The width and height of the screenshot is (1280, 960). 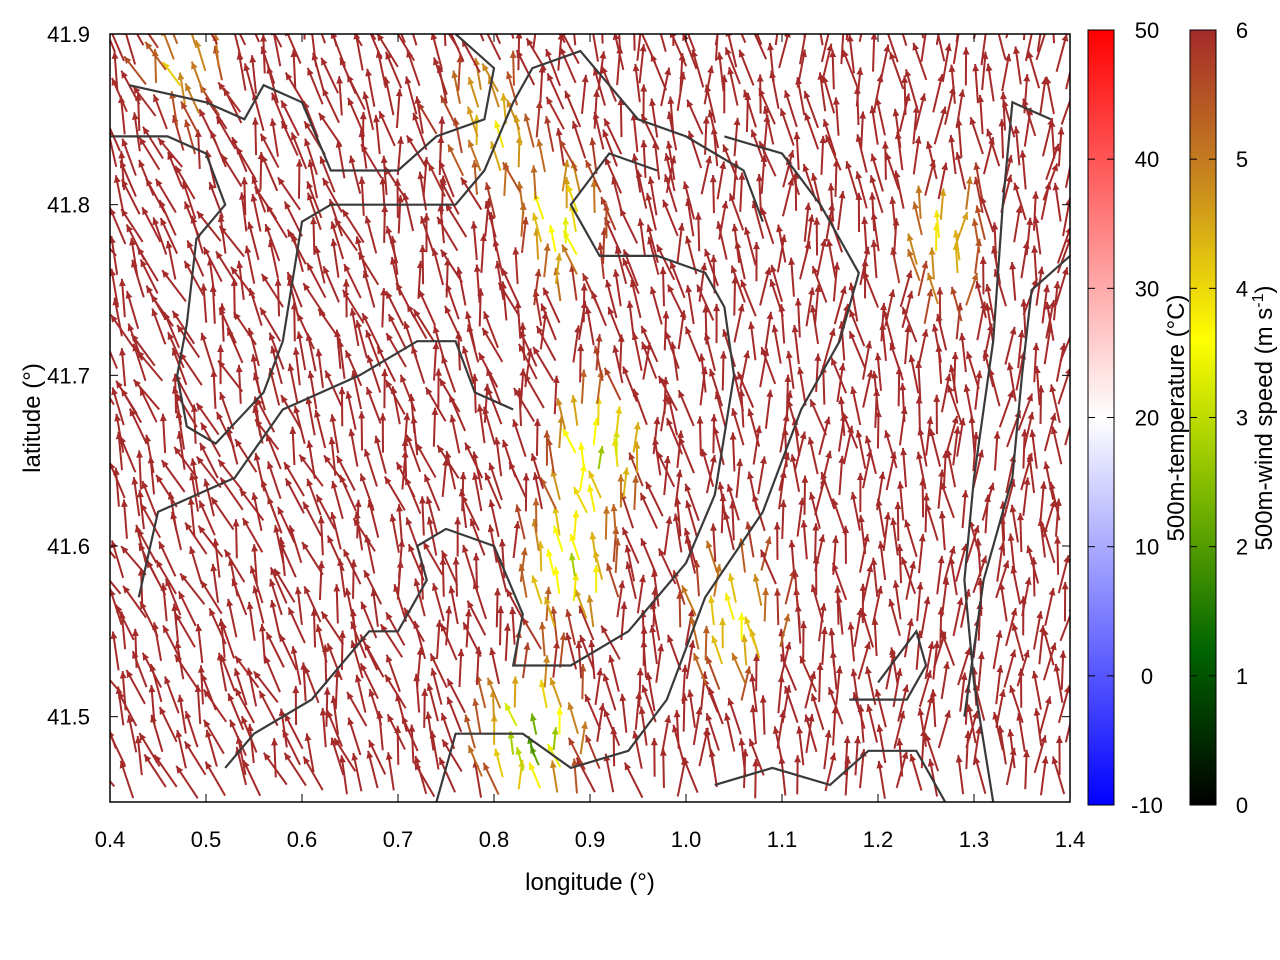 What do you see at coordinates (68, 546) in the screenshot?
I see `y-tick-label: 41.6` at bounding box center [68, 546].